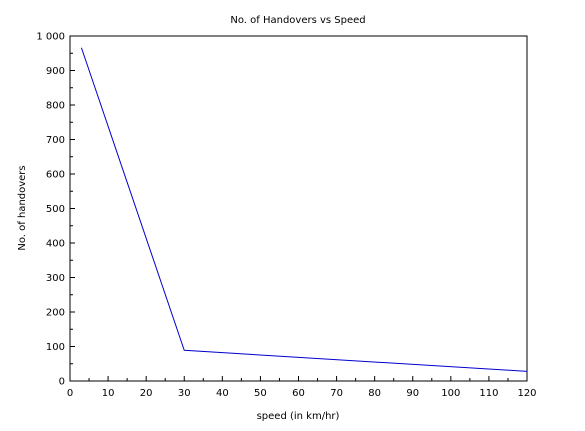  I want to click on x-tick-label: 30, so click(184, 393).